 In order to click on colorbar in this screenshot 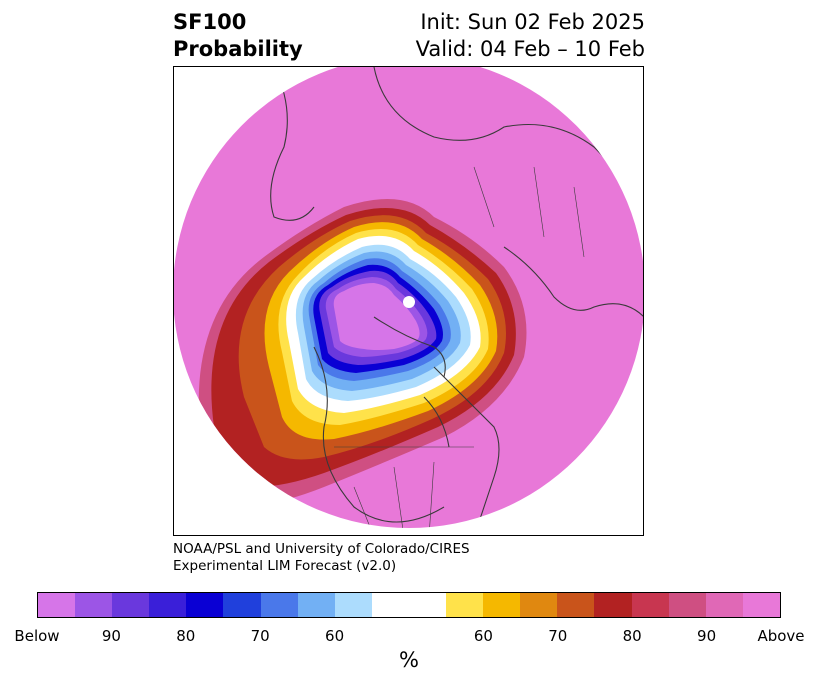, I will do `click(409, 605)`.